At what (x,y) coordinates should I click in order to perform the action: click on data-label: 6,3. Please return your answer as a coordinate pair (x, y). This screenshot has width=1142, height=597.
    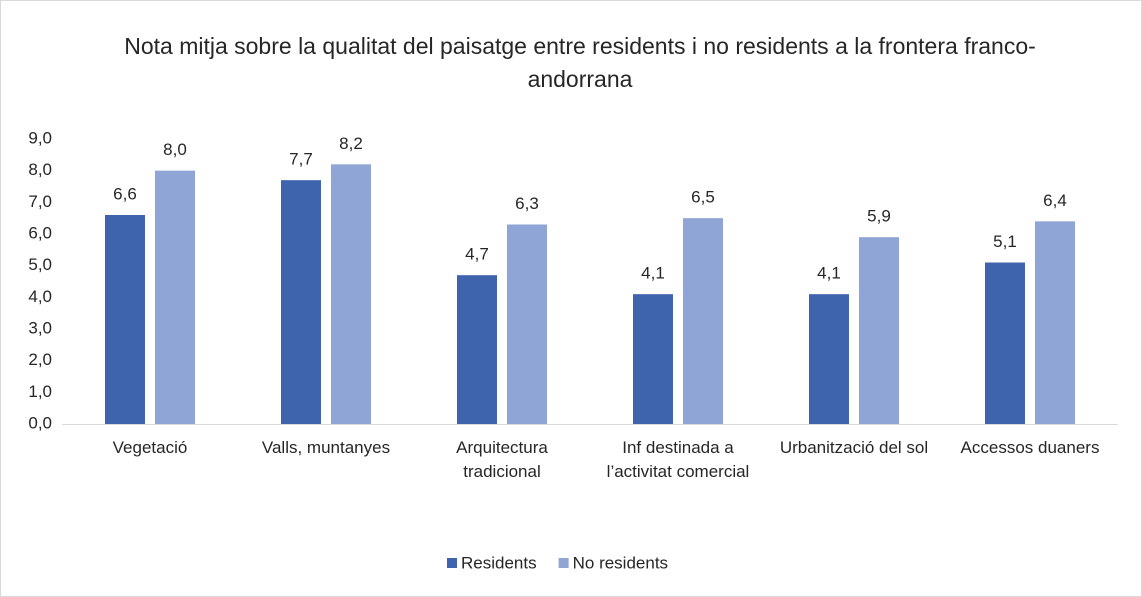
    Looking at the image, I should click on (527, 203).